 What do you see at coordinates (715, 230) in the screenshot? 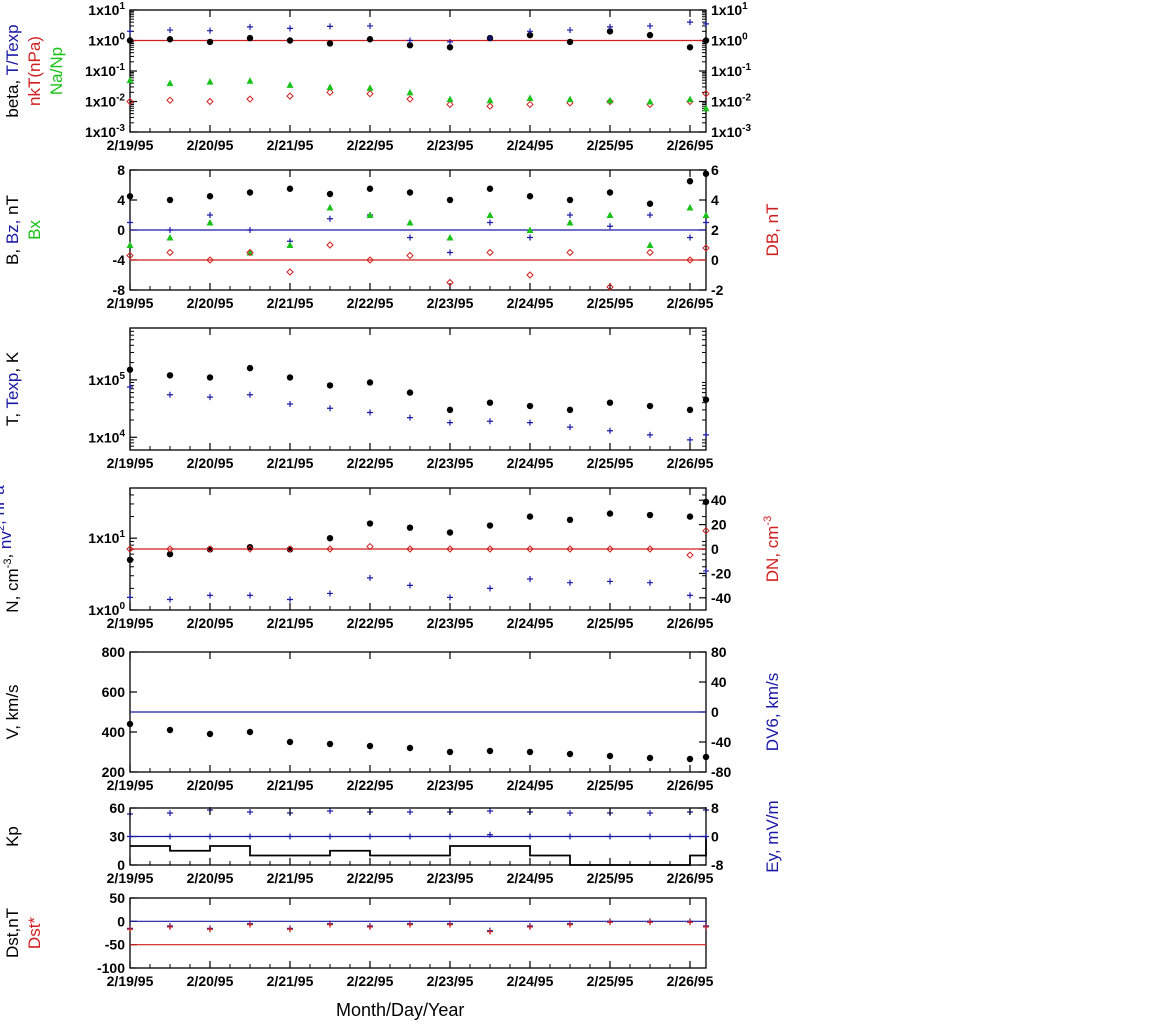
I see `magnetic-field-ytick-right-label: 2` at bounding box center [715, 230].